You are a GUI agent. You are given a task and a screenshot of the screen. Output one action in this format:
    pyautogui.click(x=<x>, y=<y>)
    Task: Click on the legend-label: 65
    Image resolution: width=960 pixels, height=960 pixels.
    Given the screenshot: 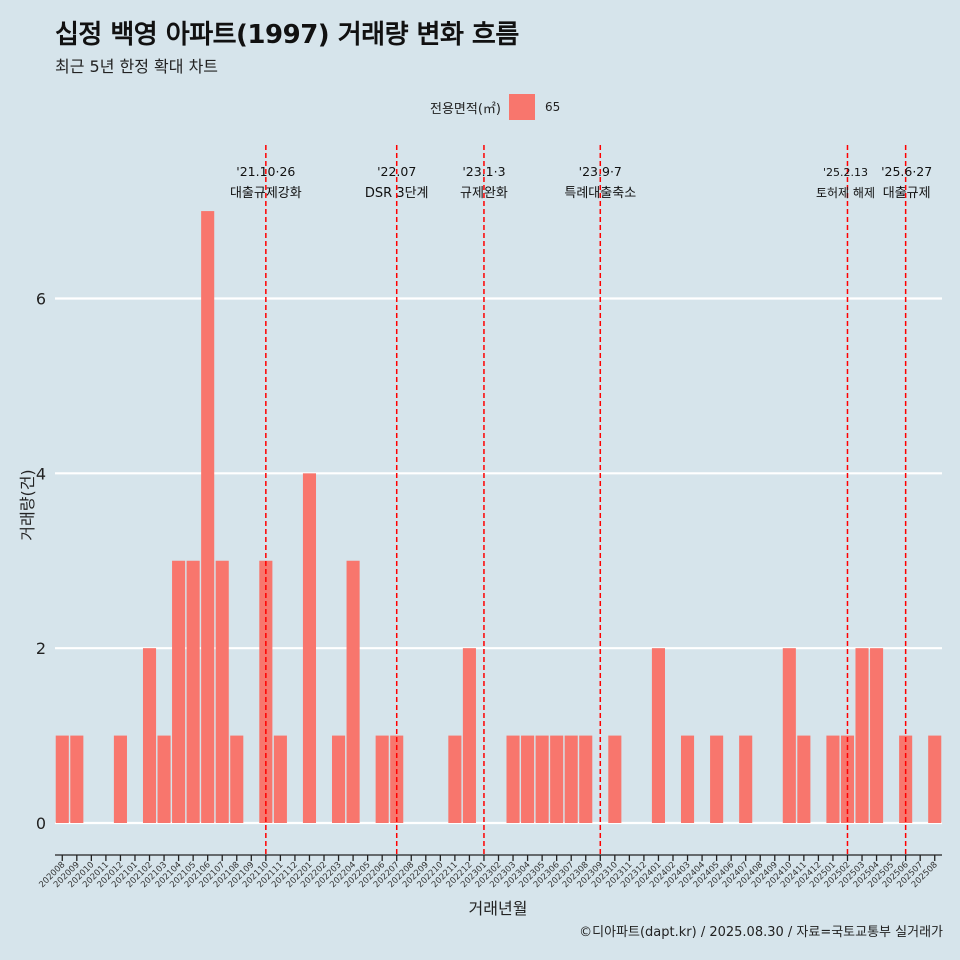 What is the action you would take?
    pyautogui.click(x=552, y=107)
    